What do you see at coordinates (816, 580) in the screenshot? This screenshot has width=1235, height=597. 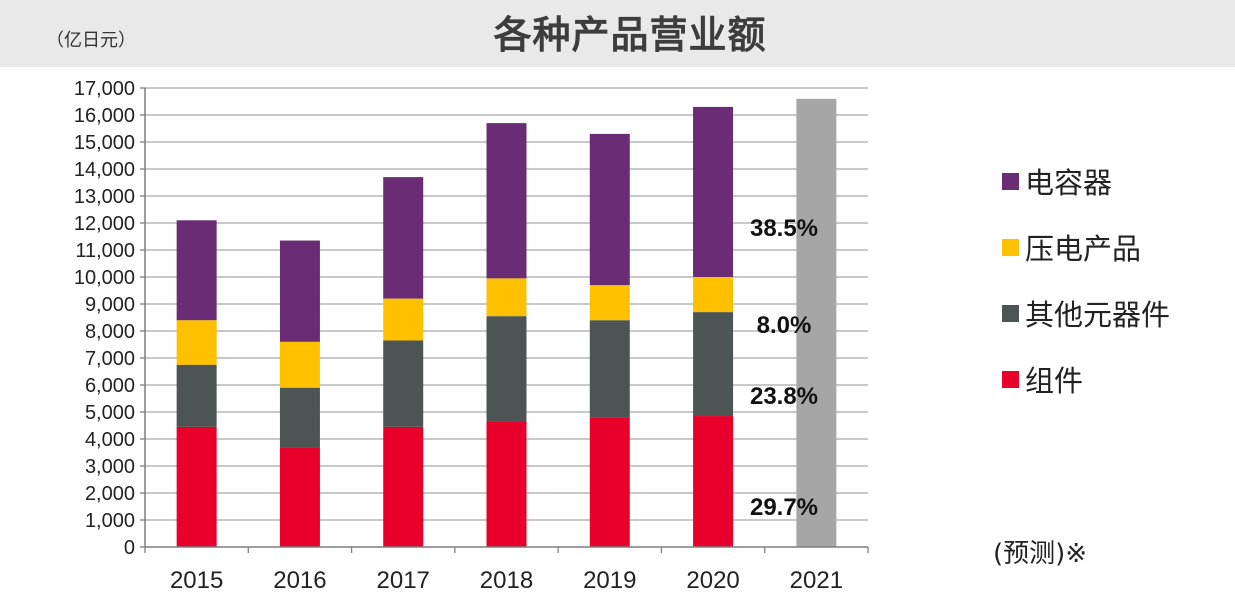 I see `x-tick-label: 2021` at bounding box center [816, 580].